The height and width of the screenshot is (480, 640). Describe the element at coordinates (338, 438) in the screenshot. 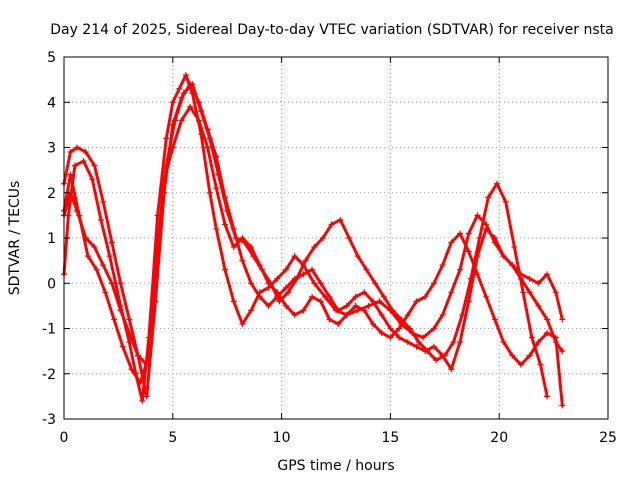

I see `x-tick-labels: 0 5 10 15 20 25` at that location.